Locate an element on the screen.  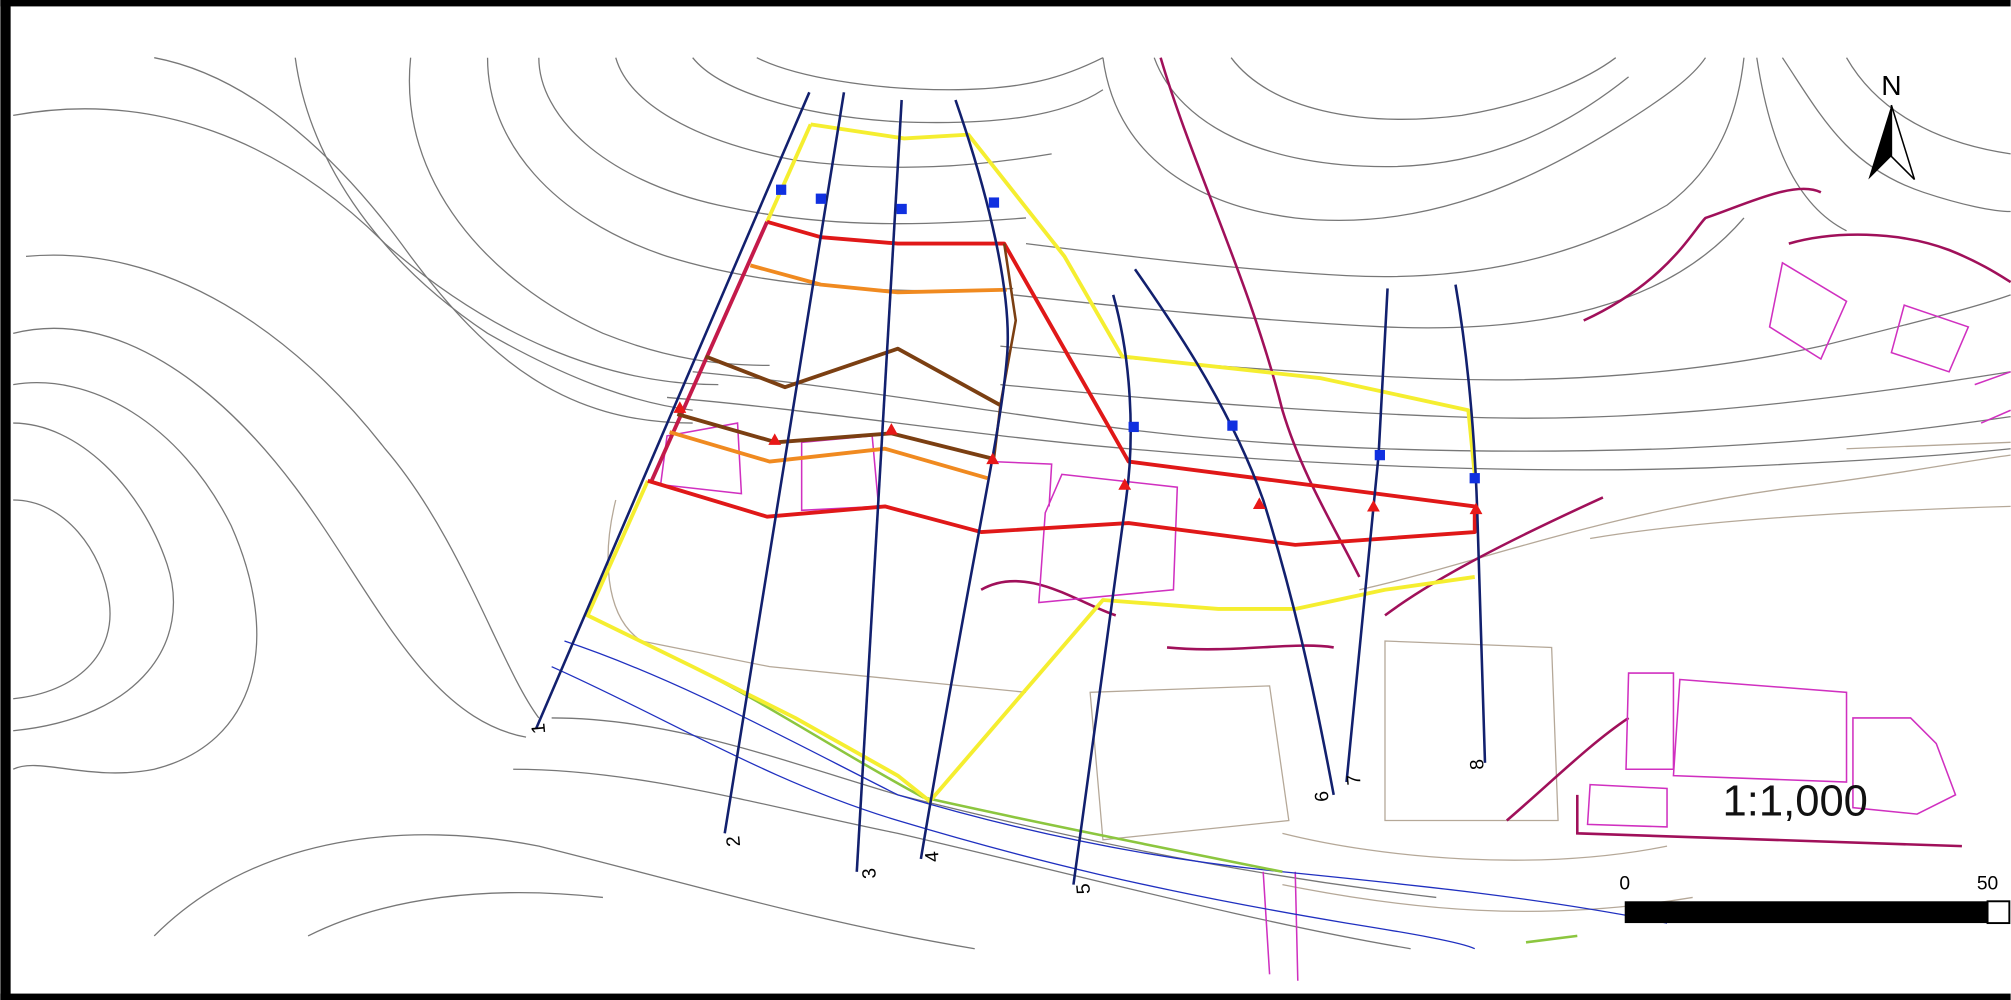
section-label: 1 is located at coordinates (539, 728).